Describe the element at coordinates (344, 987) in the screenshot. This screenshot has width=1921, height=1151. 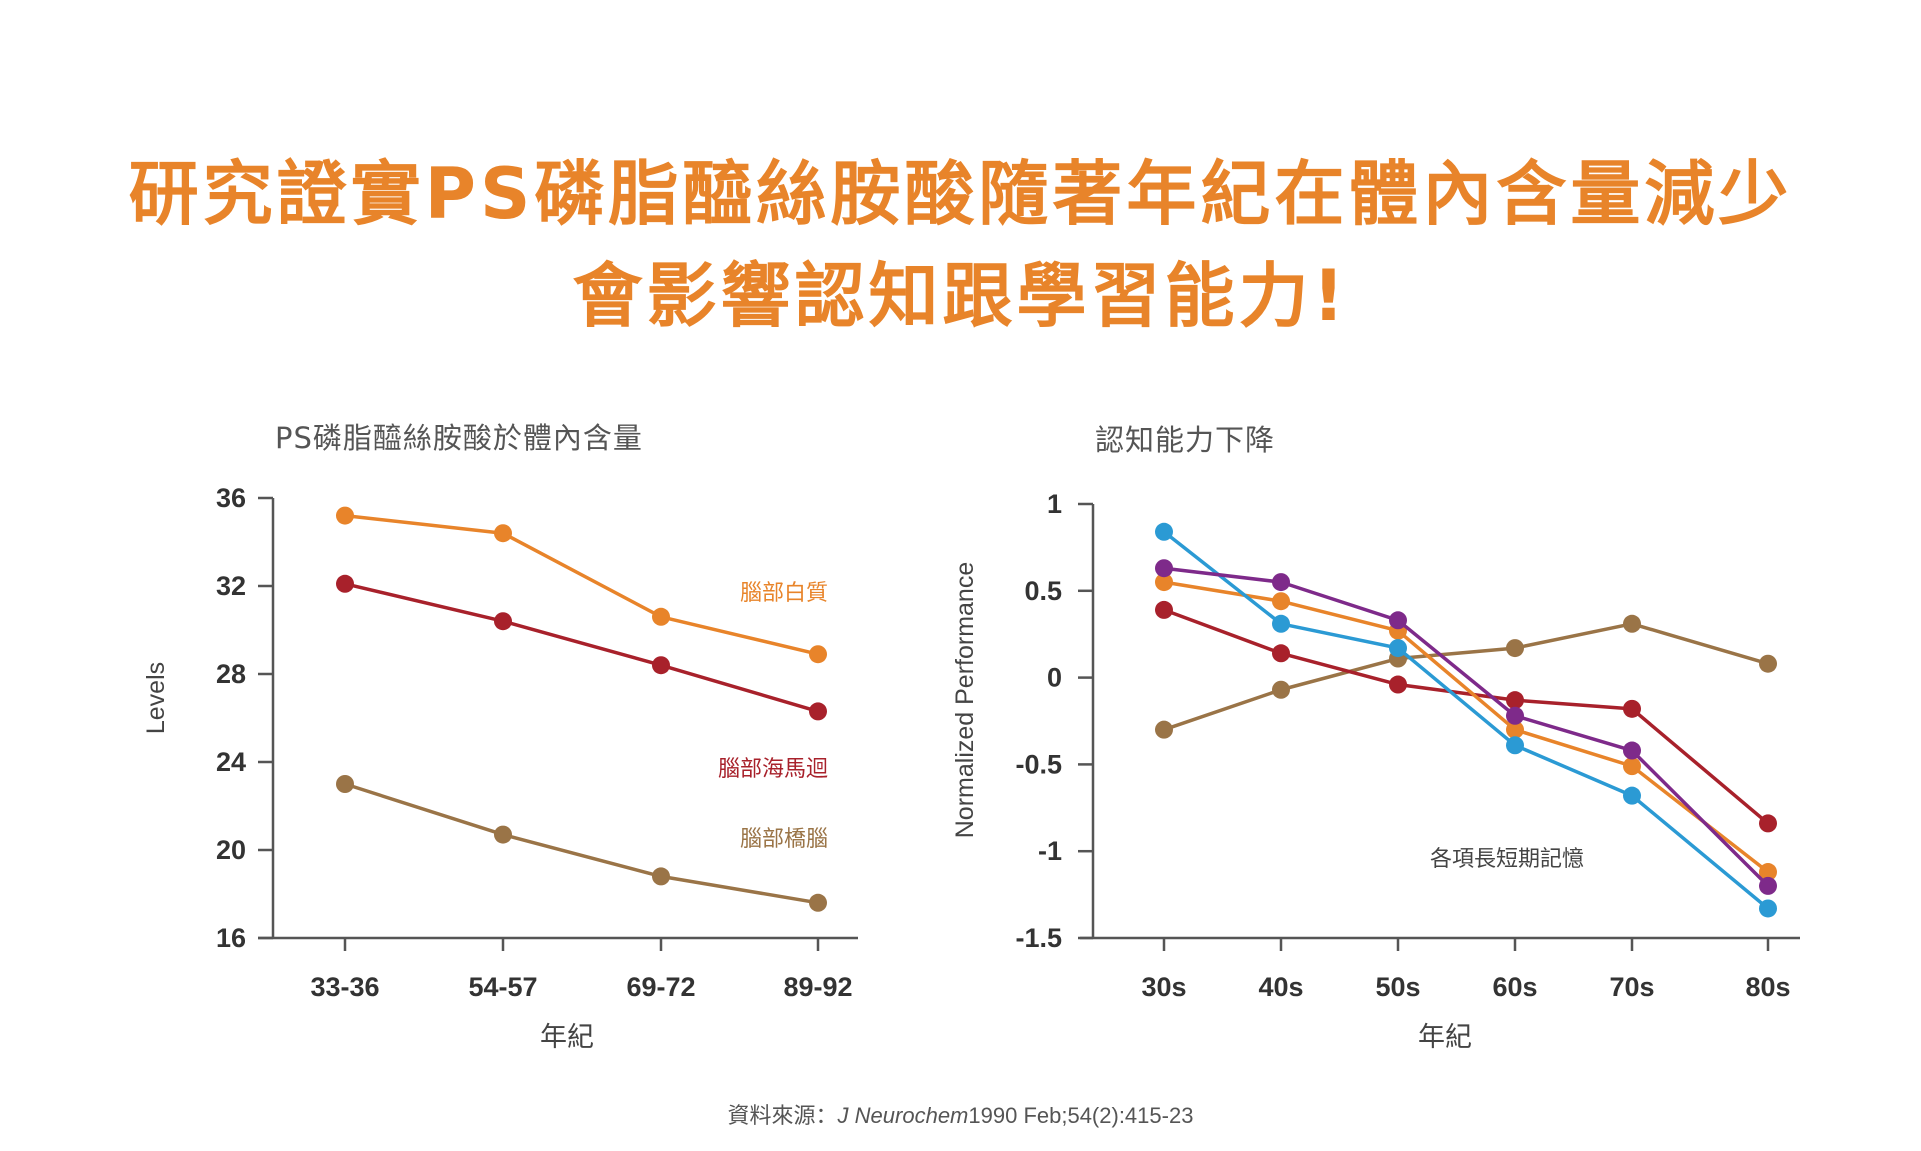
I see `x-tick-label: 33-36` at that location.